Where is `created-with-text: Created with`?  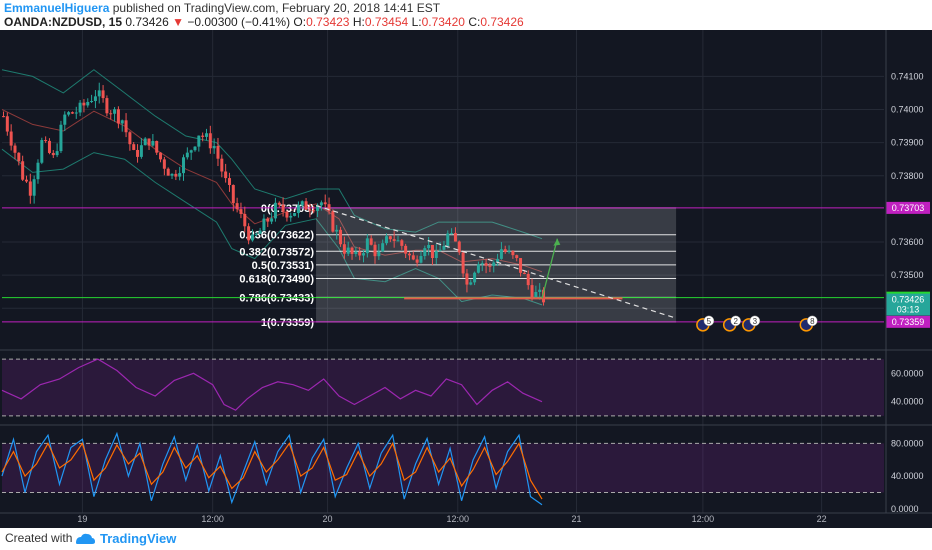
created-with-text: Created with is located at coordinates (39, 538).